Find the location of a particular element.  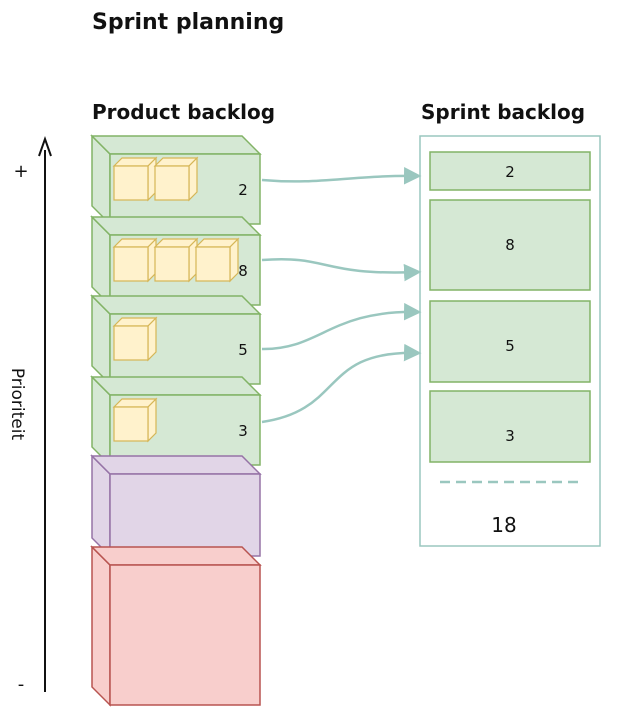

product-backlog-item: 5 is located at coordinates (176, 340).